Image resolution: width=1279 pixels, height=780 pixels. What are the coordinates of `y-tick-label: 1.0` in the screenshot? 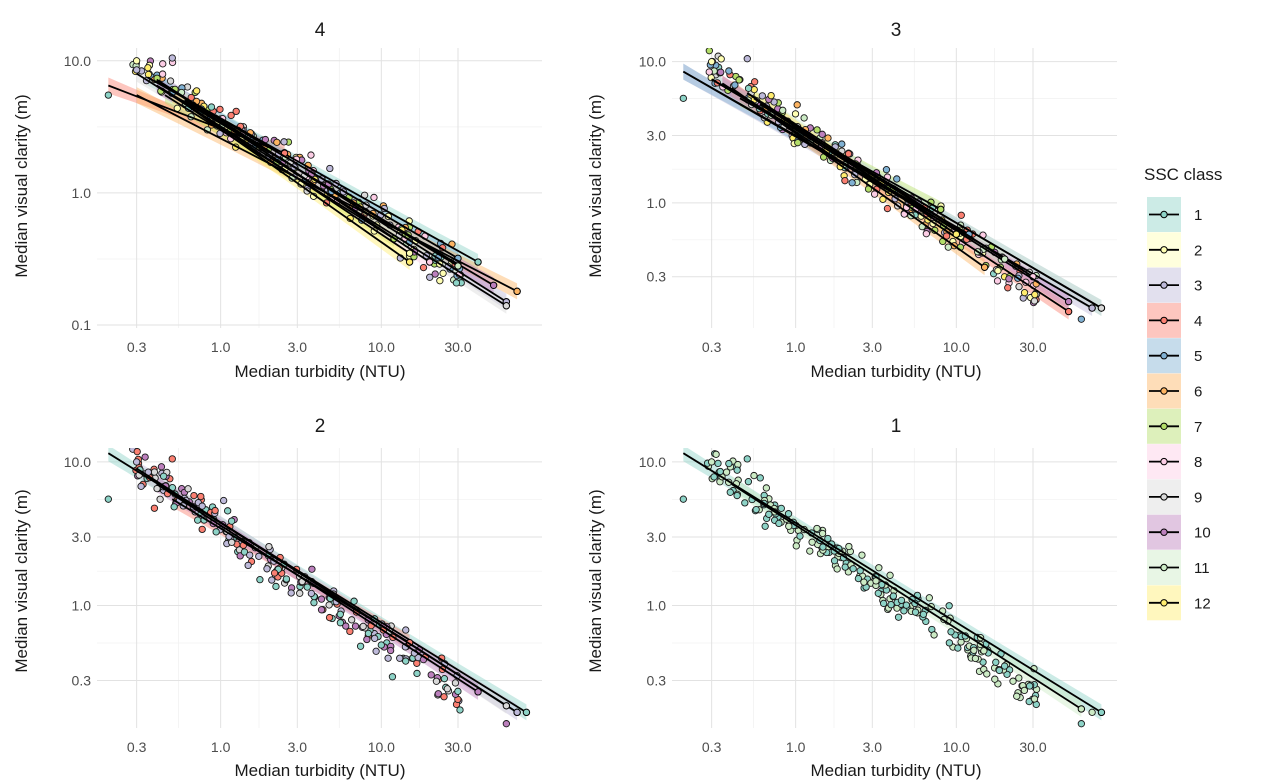 It's located at (657, 203).